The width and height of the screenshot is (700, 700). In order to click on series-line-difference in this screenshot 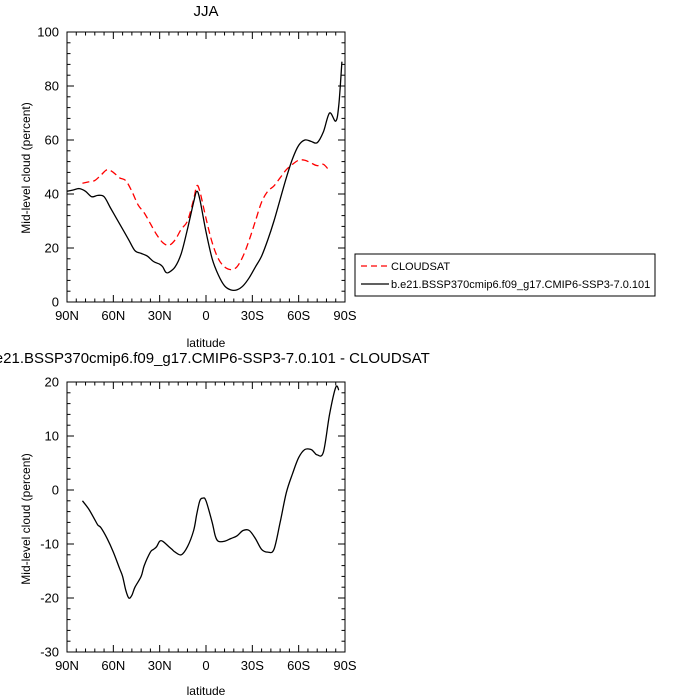, I will do `click(210, 492)`.